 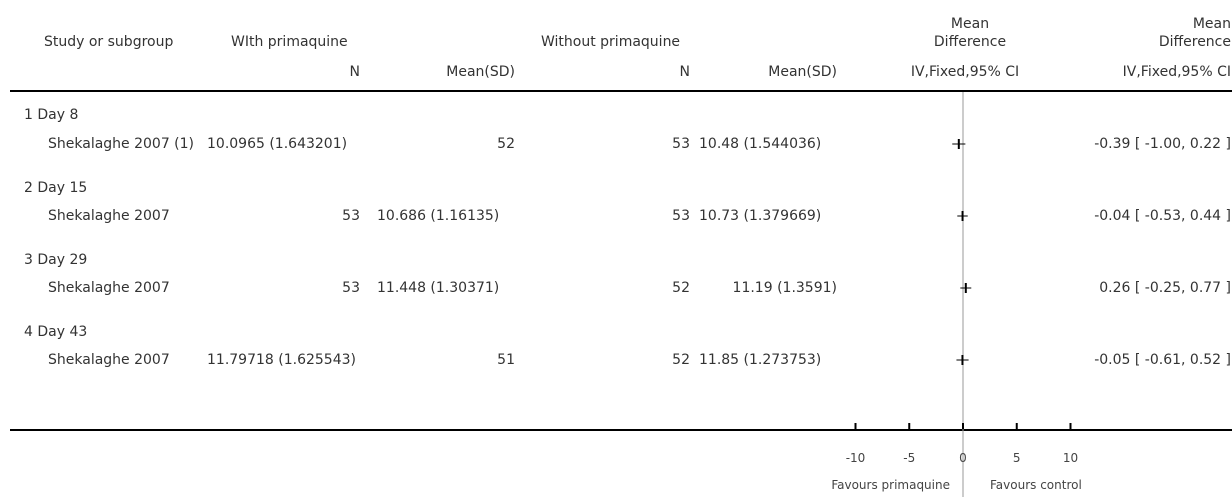 I want to click on md-plot-method-header: IV,Fixed,95% CI, so click(x=965, y=72).